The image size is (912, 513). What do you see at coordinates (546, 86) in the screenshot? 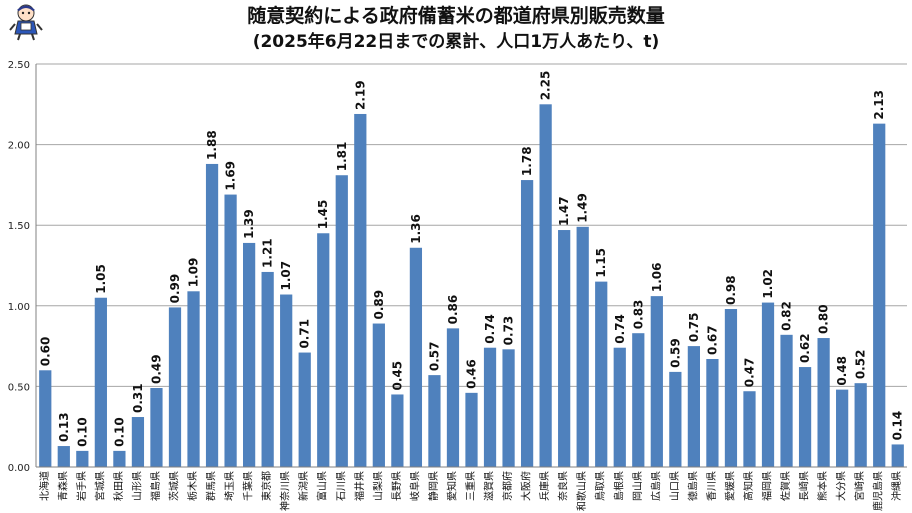
I see `value-label: 2.25` at bounding box center [546, 86].